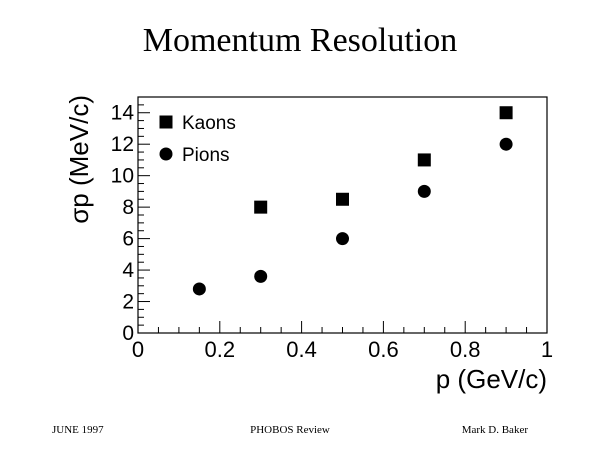 This screenshot has height=450, width=600. I want to click on y-tick-label: 14, so click(123, 113).